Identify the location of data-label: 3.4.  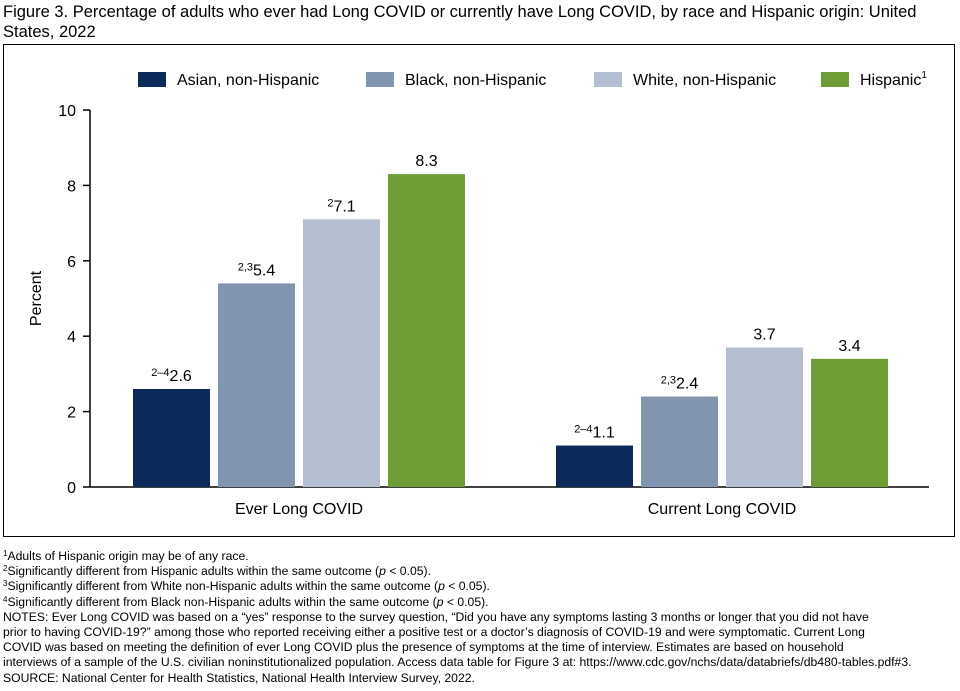
(849, 346).